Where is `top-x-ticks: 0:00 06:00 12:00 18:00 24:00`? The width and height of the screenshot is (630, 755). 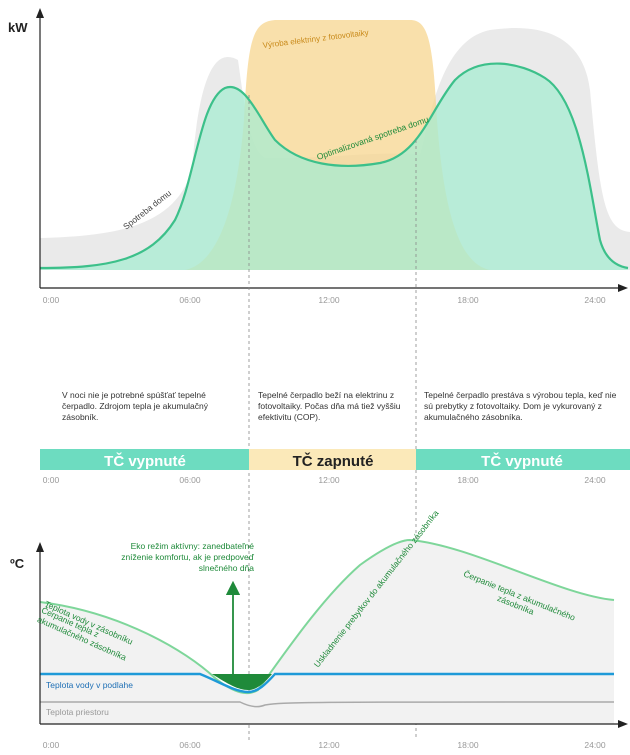 top-x-ticks: 0:00 06:00 12:00 18:00 24:00 is located at coordinates (324, 300).